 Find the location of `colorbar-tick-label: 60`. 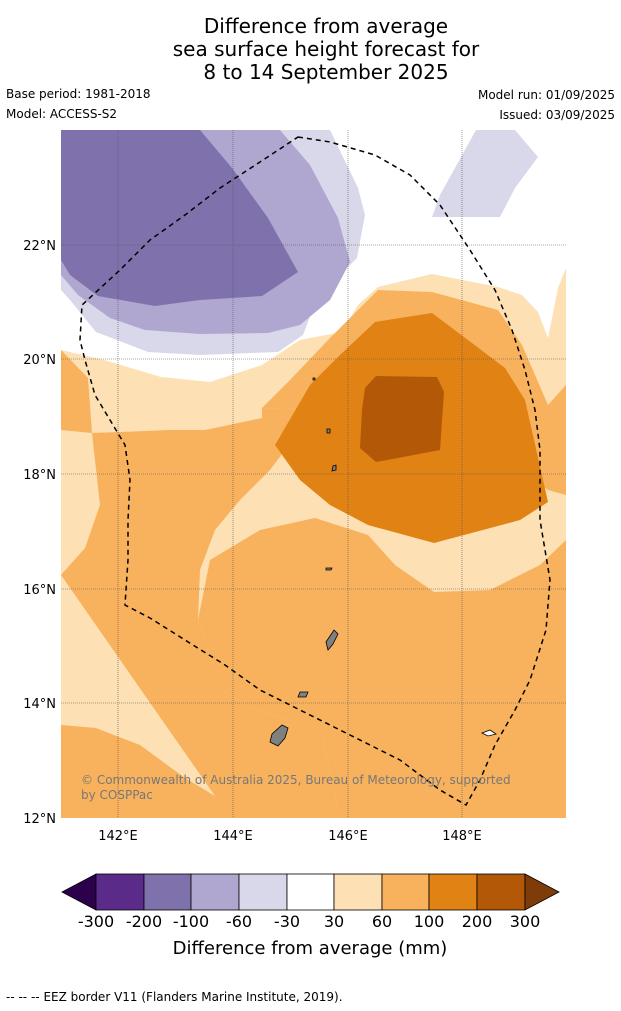

colorbar-tick-label: 60 is located at coordinates (382, 921).